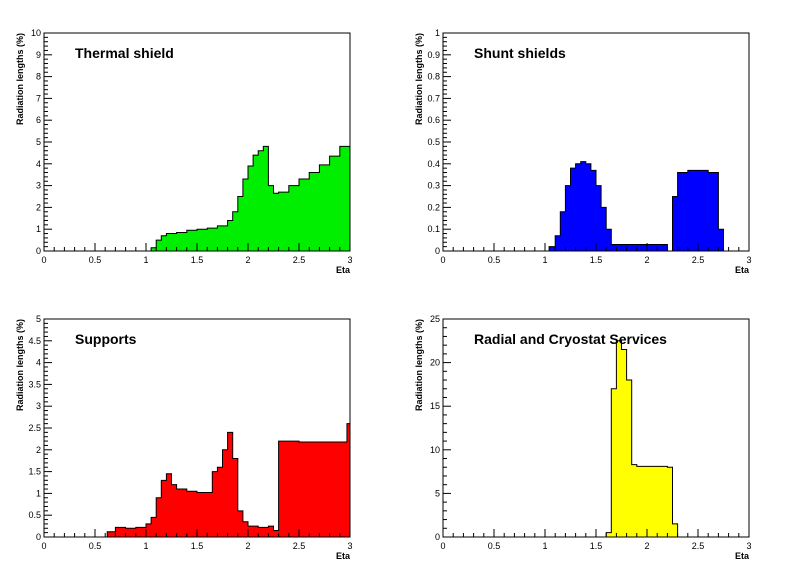  I want to click on plot-frame, so click(596, 428).